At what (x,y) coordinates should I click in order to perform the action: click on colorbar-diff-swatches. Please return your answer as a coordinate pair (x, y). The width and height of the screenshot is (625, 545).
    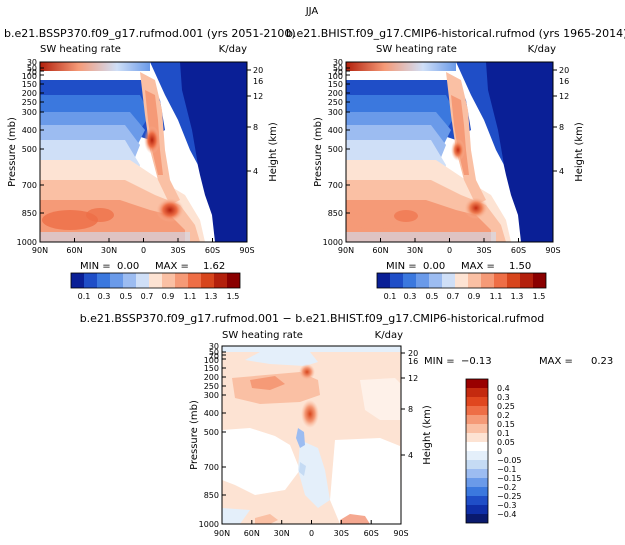
    Looking at the image, I should click on (477, 451).